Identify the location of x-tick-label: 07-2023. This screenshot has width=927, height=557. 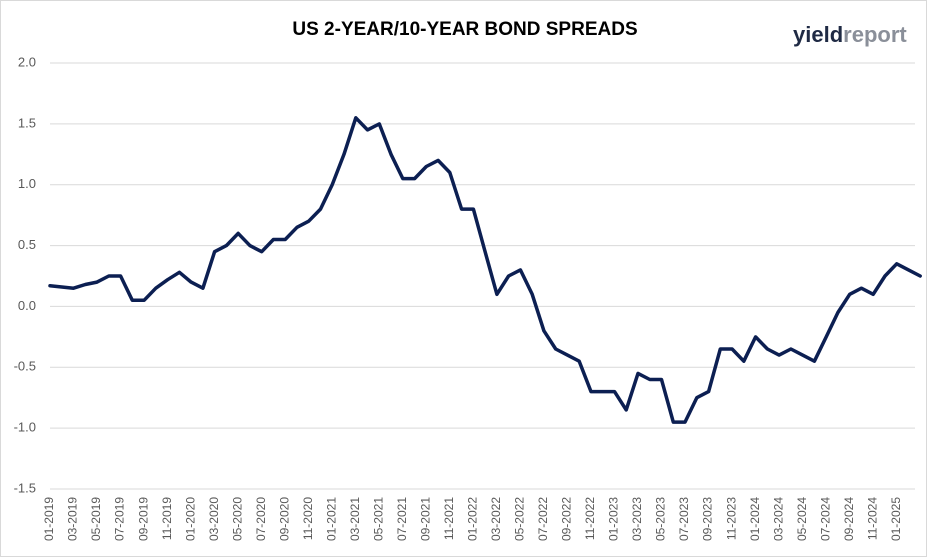
(684, 519).